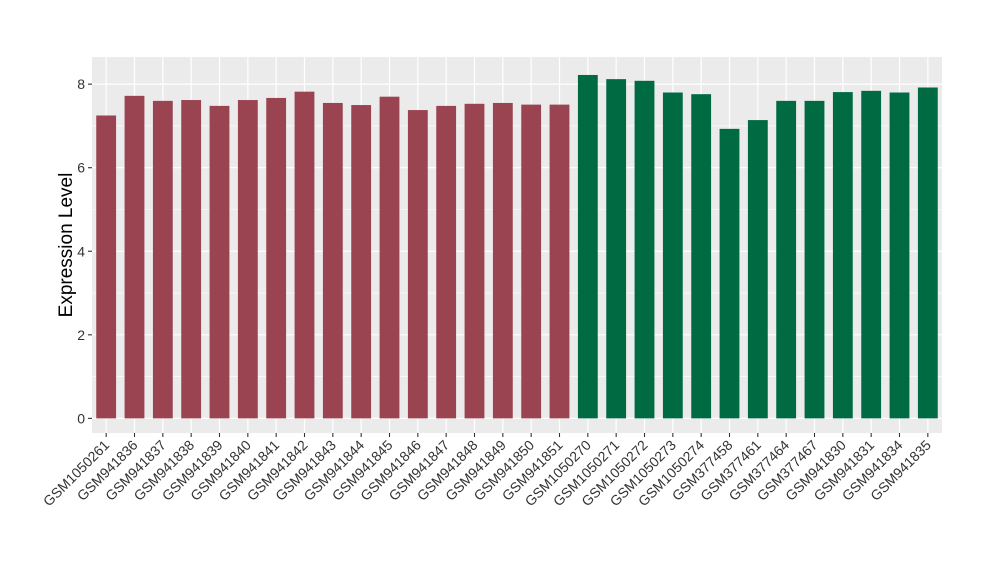 The width and height of the screenshot is (1000, 580). I want to click on bar-GSM941847, so click(446, 262).